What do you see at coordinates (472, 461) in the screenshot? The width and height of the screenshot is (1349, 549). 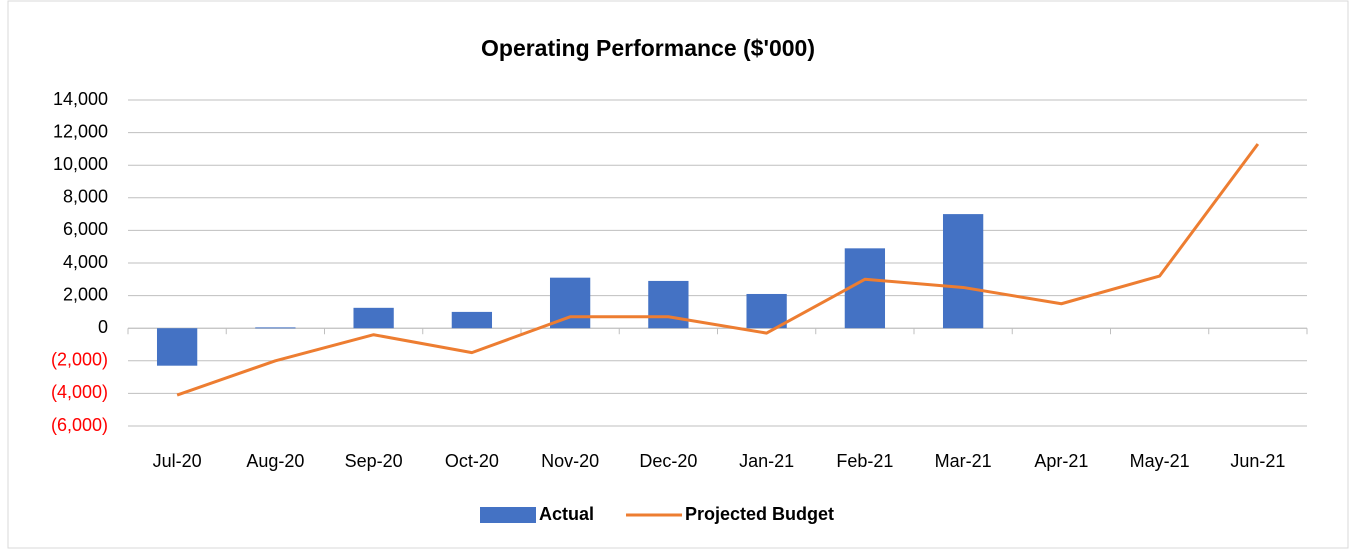 I see `x-tick-label: Oct-20` at bounding box center [472, 461].